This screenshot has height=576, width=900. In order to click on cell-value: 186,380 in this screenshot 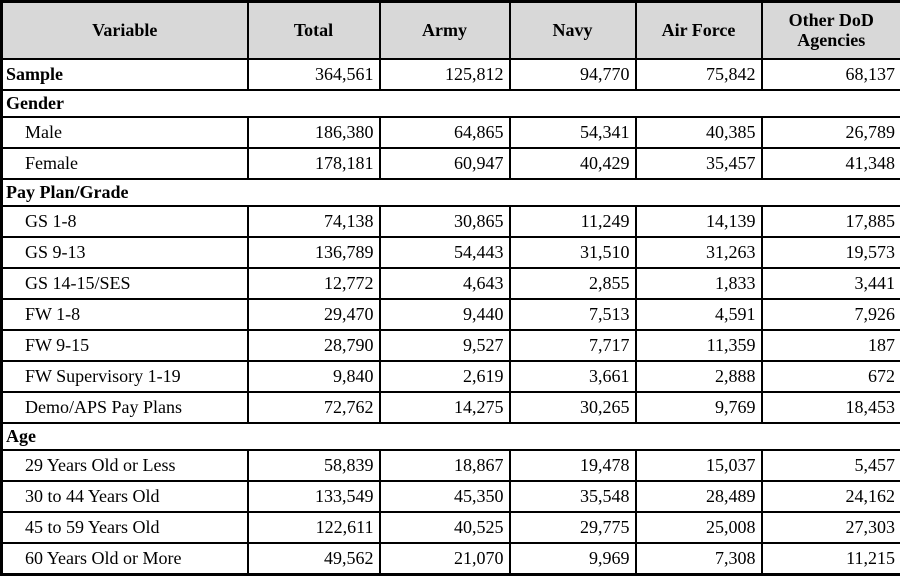, I will do `click(313, 132)`.